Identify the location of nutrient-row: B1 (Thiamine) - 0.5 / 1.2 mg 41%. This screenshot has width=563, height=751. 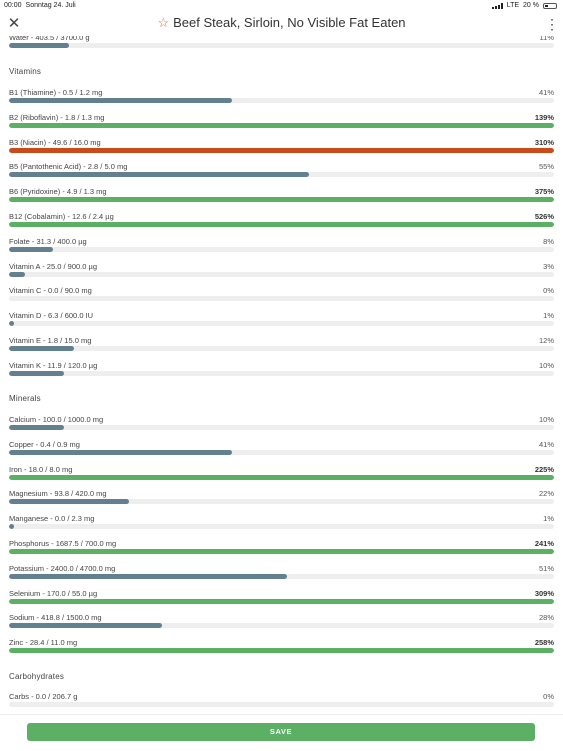
(281, 100).